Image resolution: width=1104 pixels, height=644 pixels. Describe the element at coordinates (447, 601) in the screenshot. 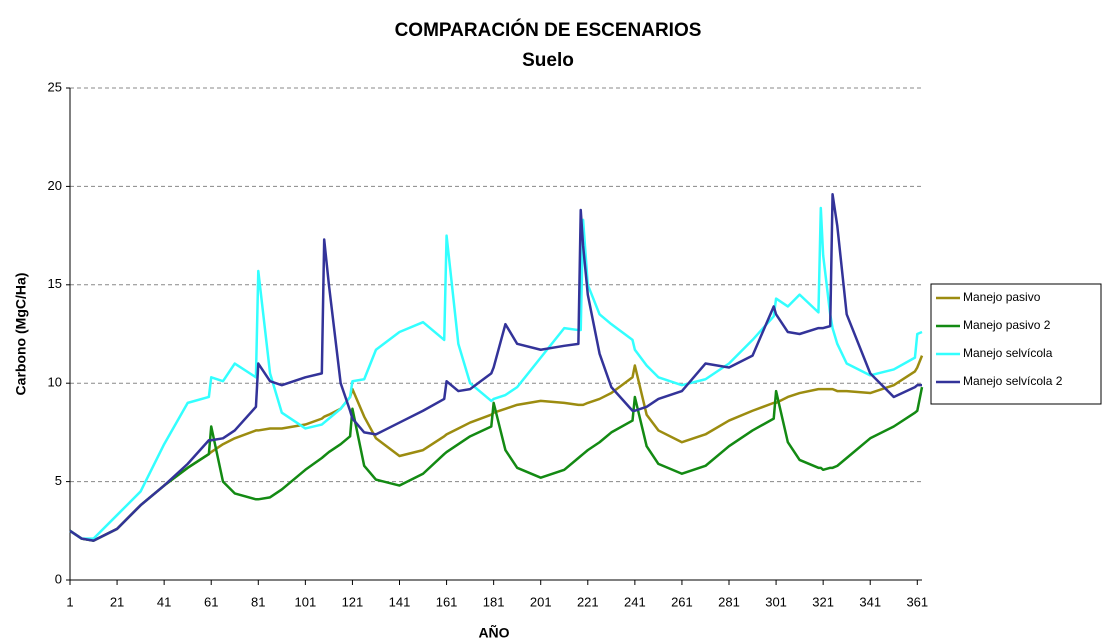

I see `x-tick-label: 161` at that location.